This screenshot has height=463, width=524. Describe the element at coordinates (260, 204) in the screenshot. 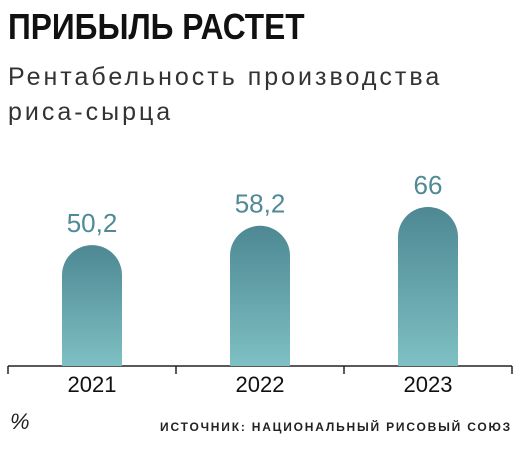

I see `value-label: 58,2` at that location.